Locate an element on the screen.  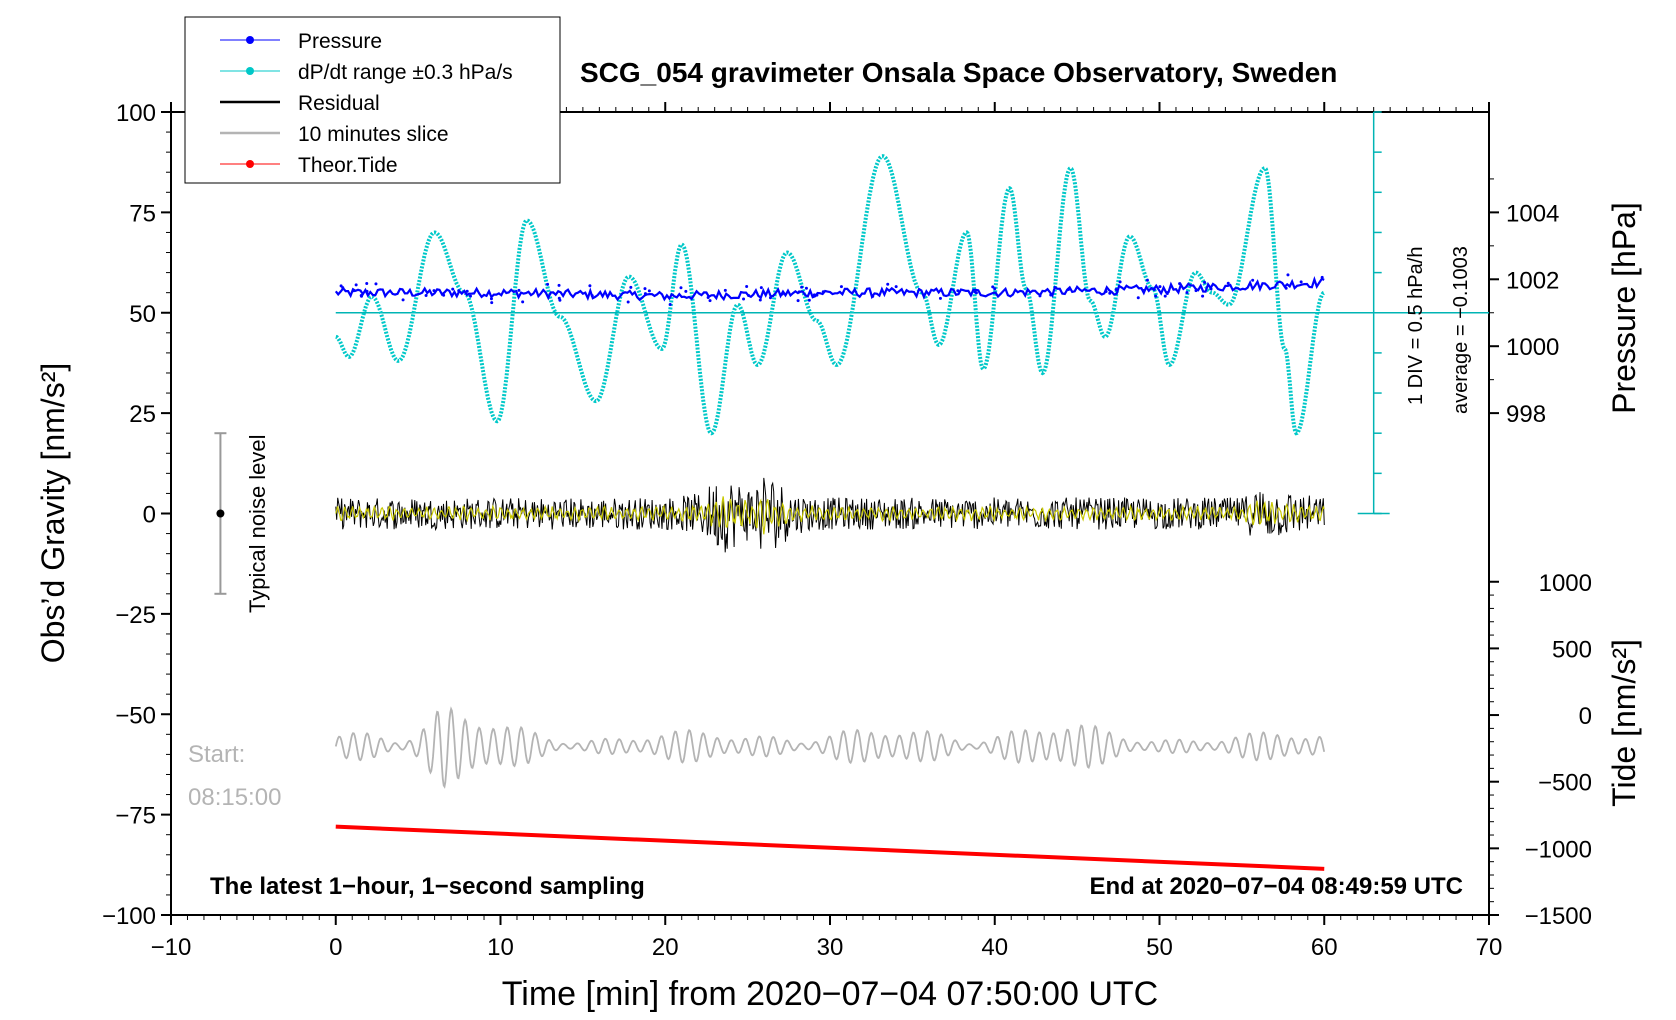
x-tick-label: 20 is located at coordinates (665, 947).